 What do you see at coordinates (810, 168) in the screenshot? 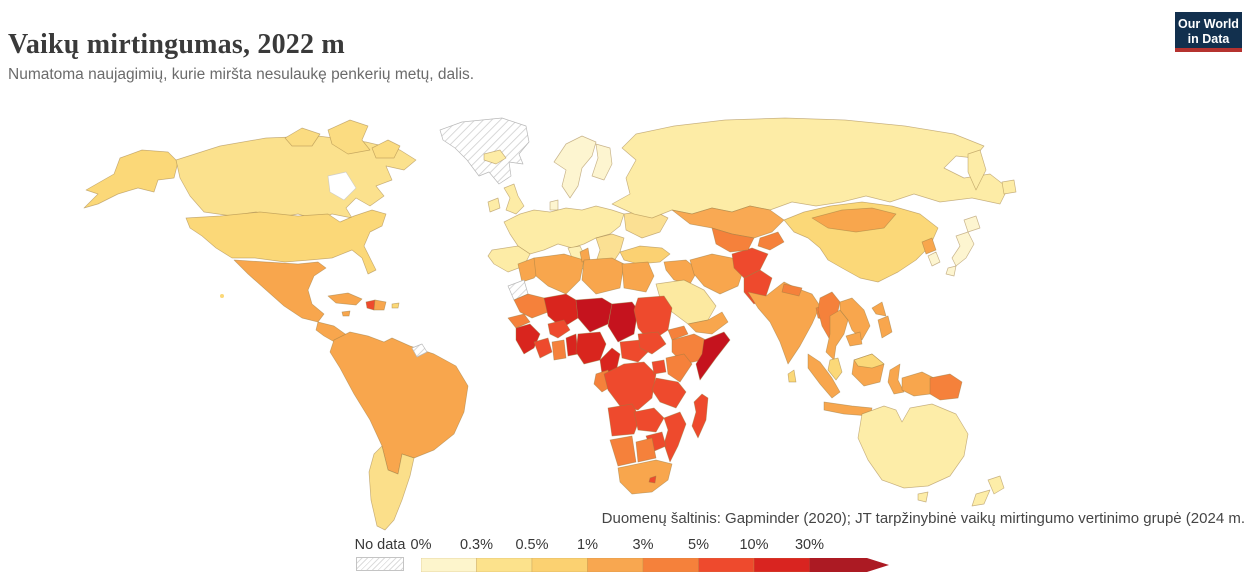
I see `region-russia` at bounding box center [810, 168].